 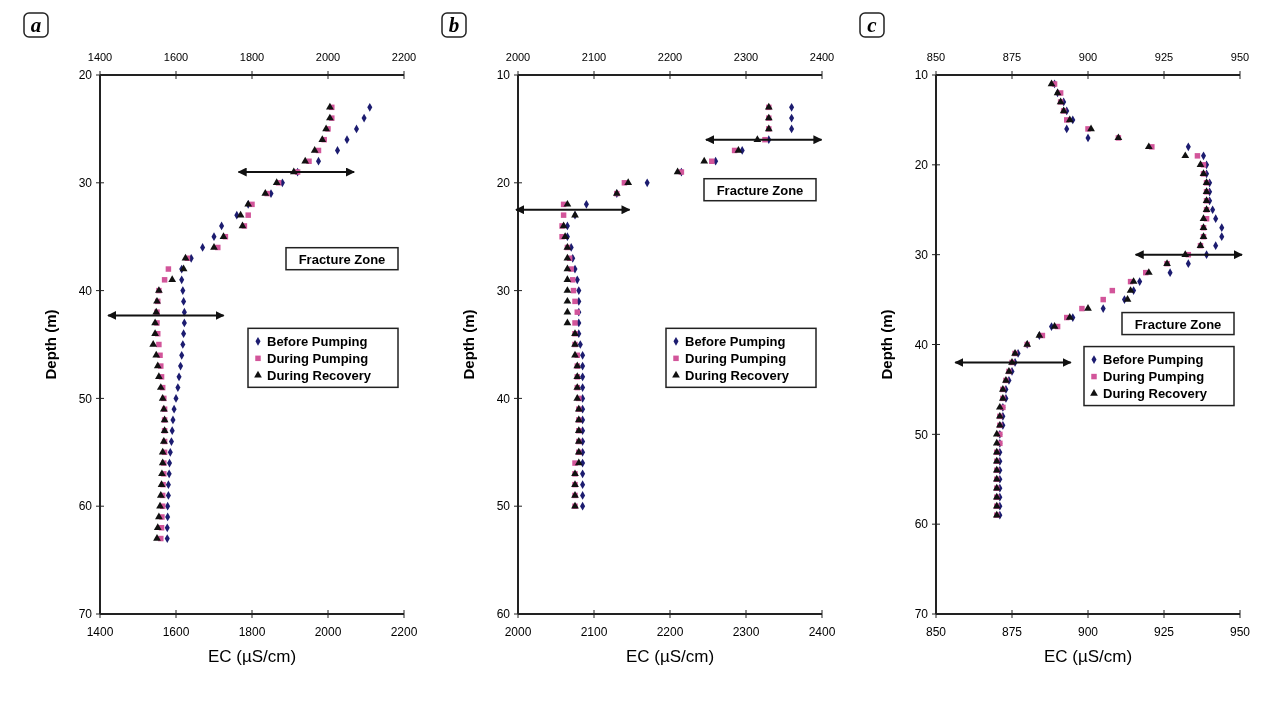 What do you see at coordinates (454, 25) in the screenshot?
I see `chart-title: b` at bounding box center [454, 25].